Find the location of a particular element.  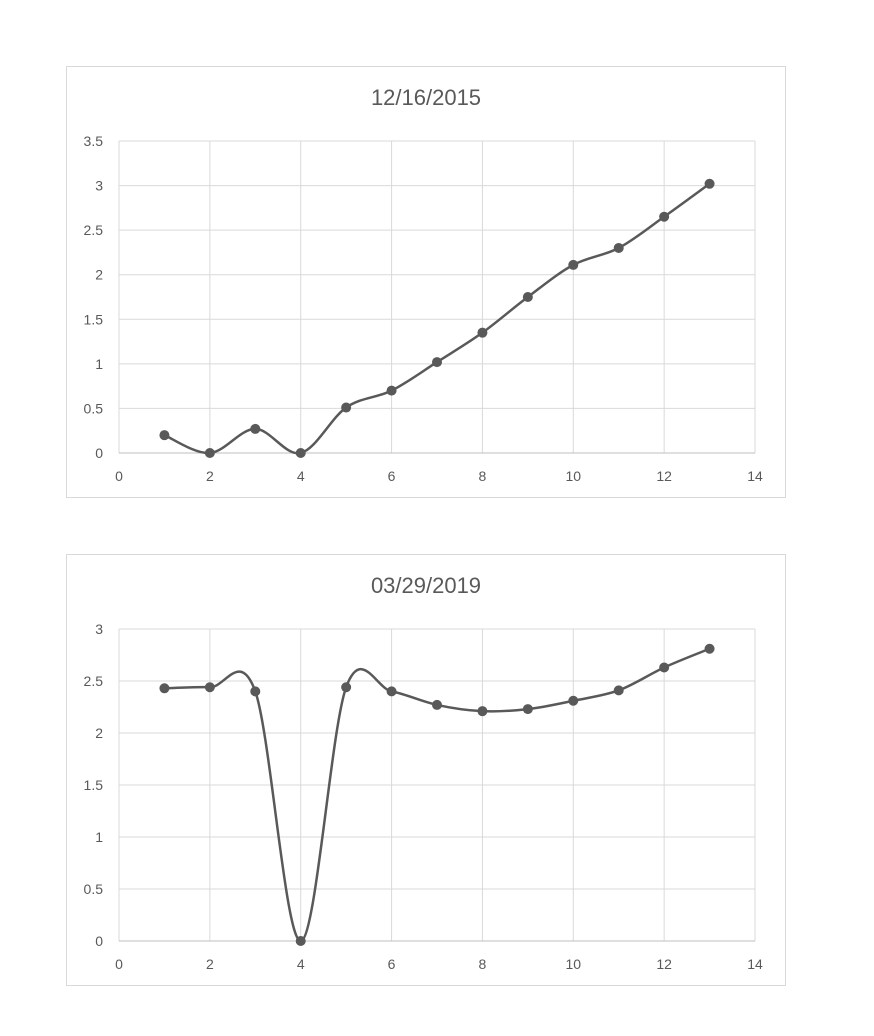

chart-title: 03/29/2019 is located at coordinates (426, 585).